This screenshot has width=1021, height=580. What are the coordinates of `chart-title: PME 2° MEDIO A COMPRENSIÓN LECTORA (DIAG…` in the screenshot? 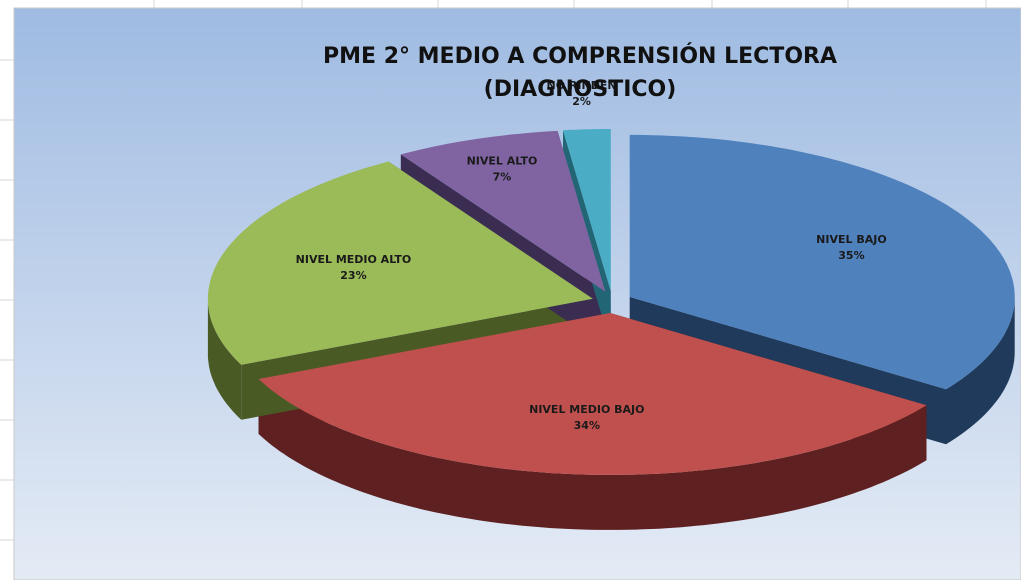 It's located at (579, 73).